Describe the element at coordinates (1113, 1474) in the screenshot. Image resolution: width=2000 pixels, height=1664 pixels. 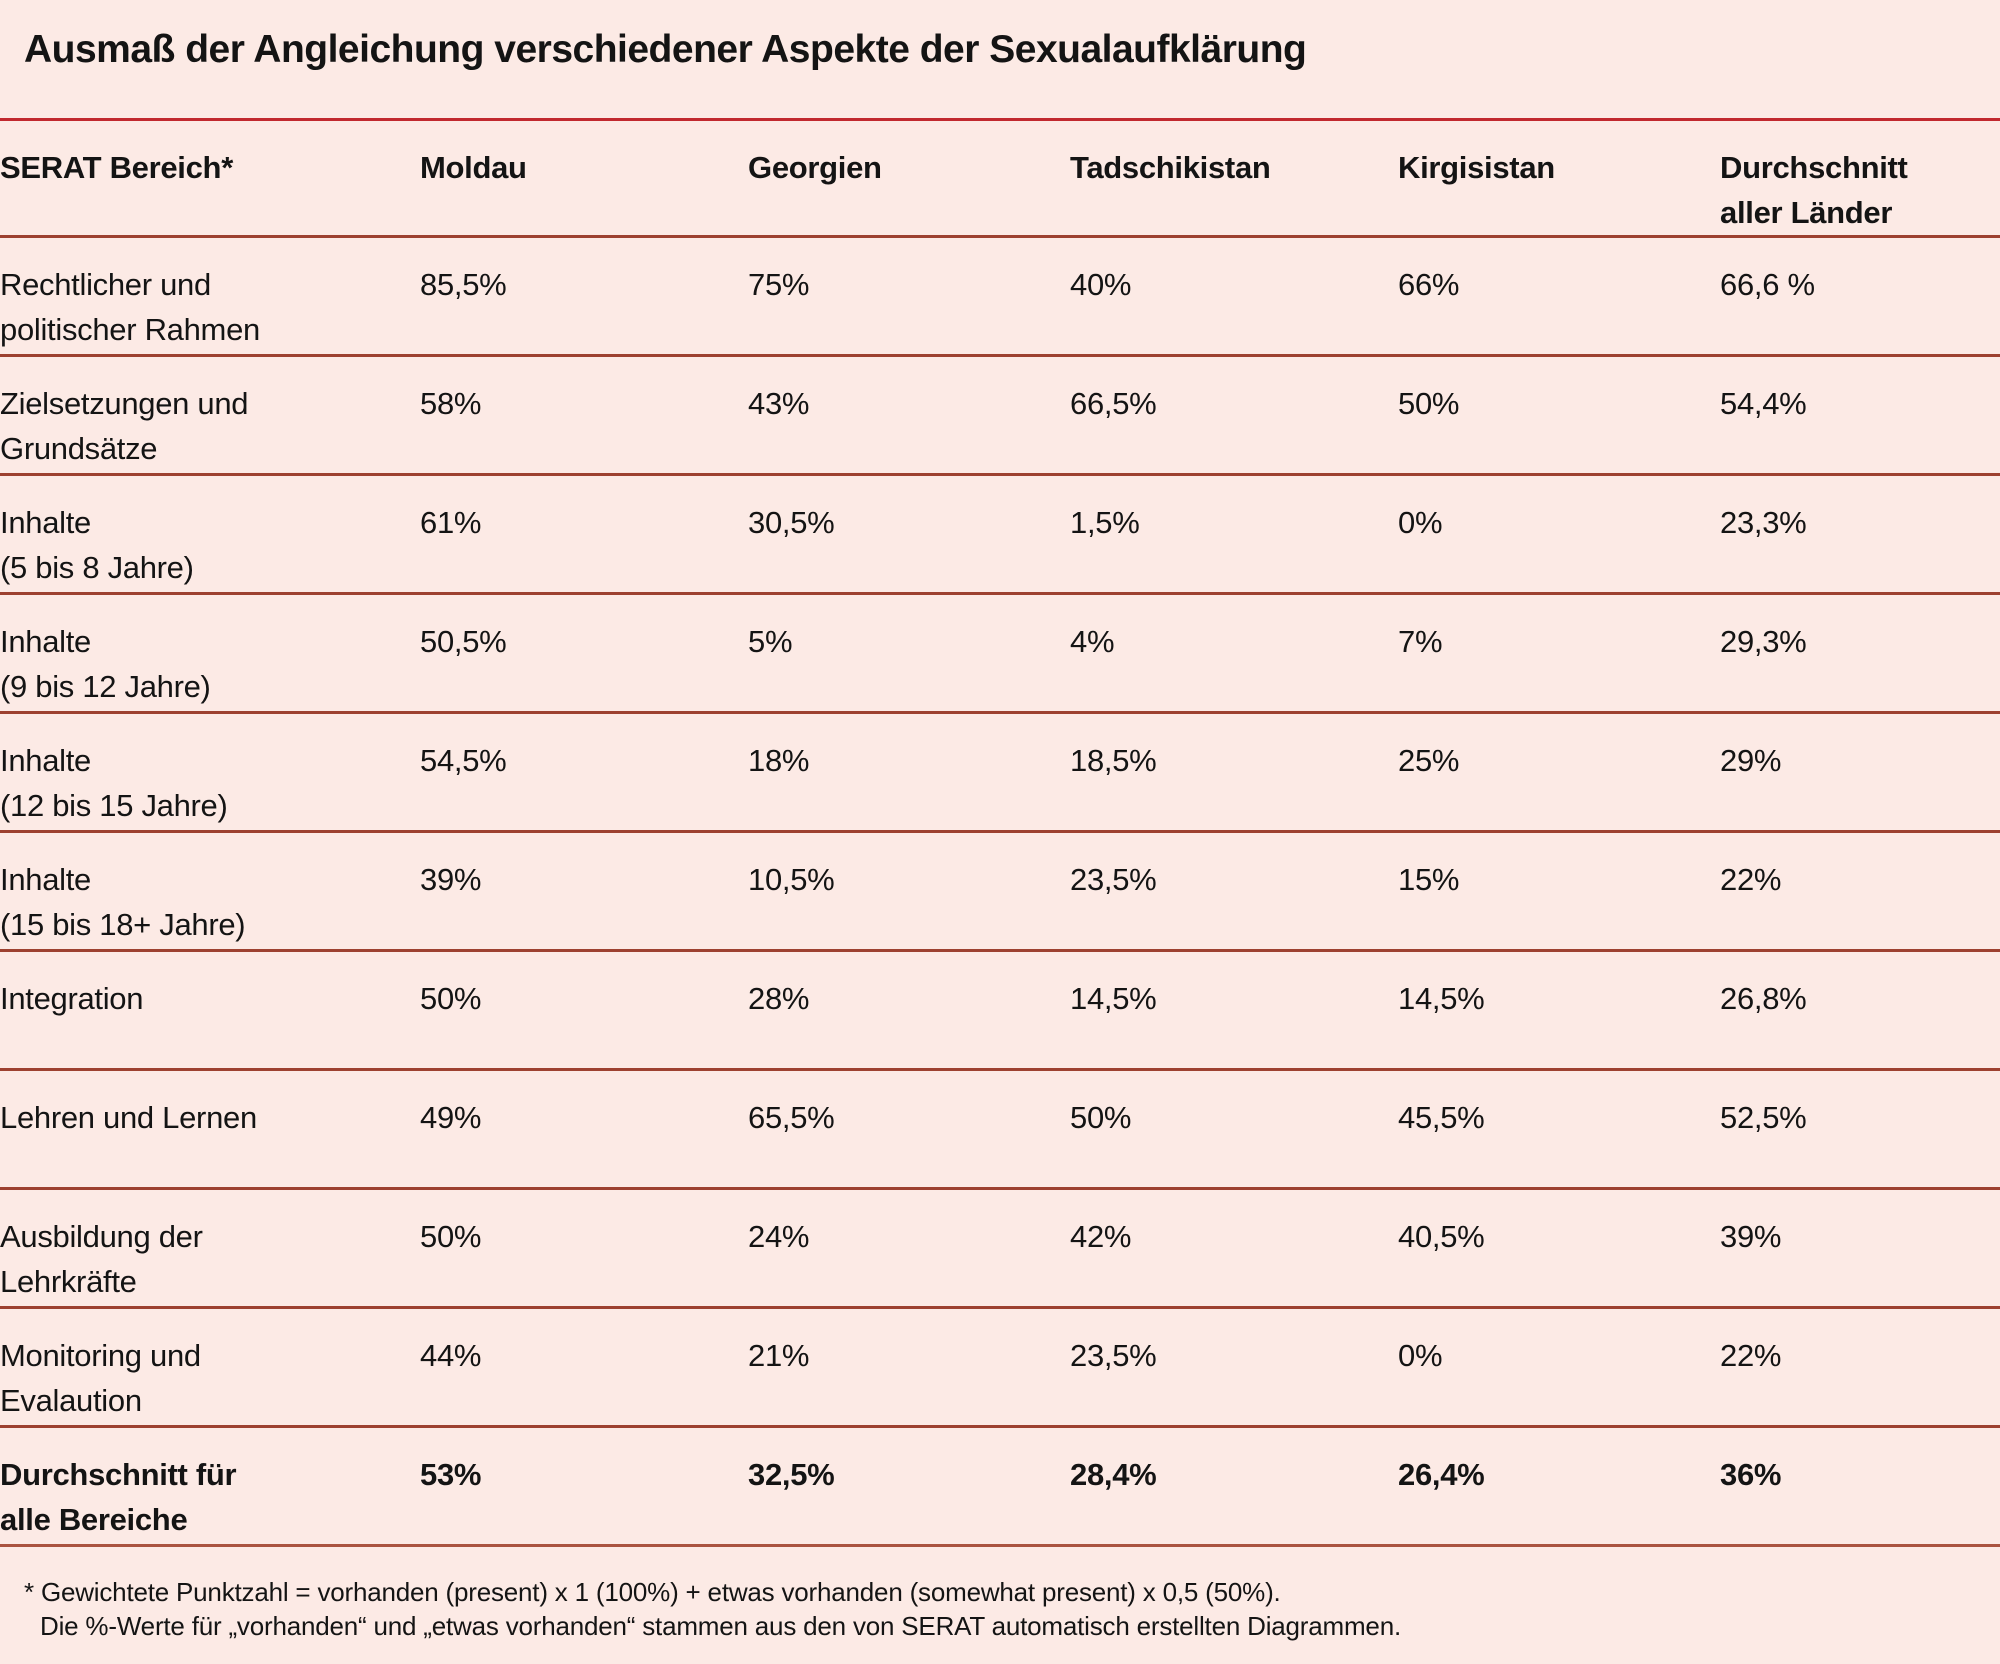
I see `cell-tadschikistan: 28,4%` at that location.